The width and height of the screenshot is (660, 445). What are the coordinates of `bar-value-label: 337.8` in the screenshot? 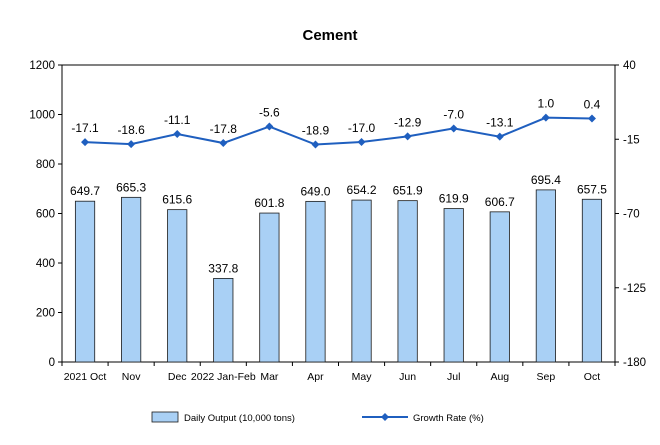 It's located at (223, 268).